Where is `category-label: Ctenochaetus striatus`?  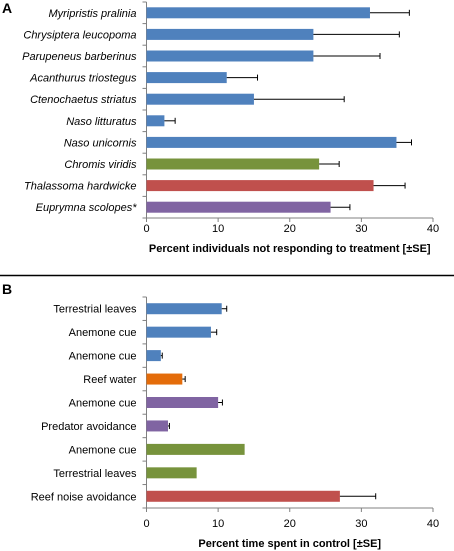
category-label: Ctenochaetus striatus is located at coordinates (83, 100).